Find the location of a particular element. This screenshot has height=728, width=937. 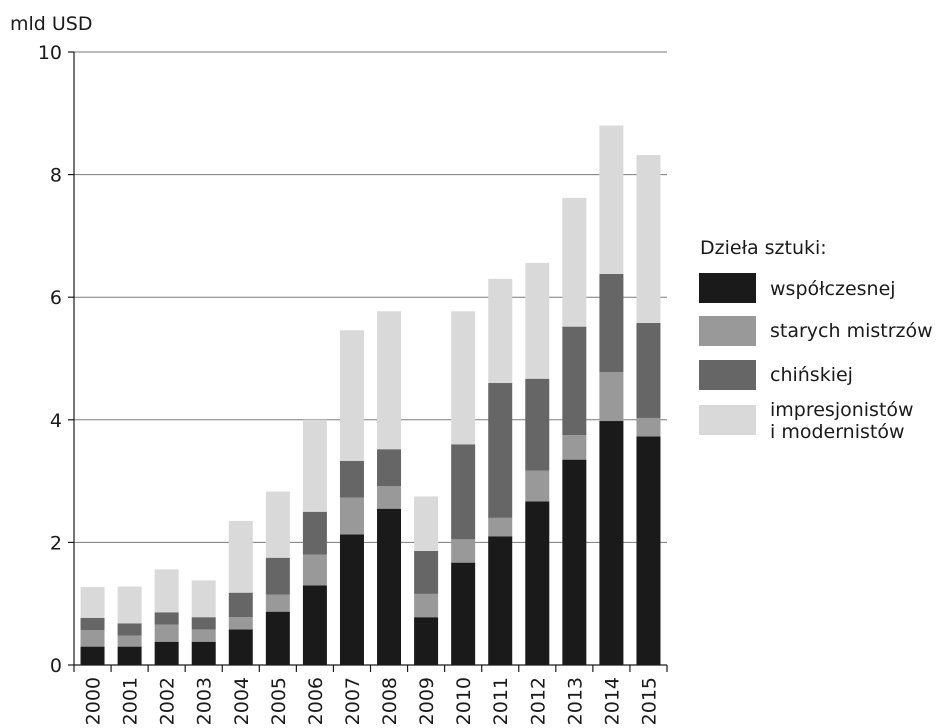

x-tick-label: 2007 is located at coordinates (353, 701).